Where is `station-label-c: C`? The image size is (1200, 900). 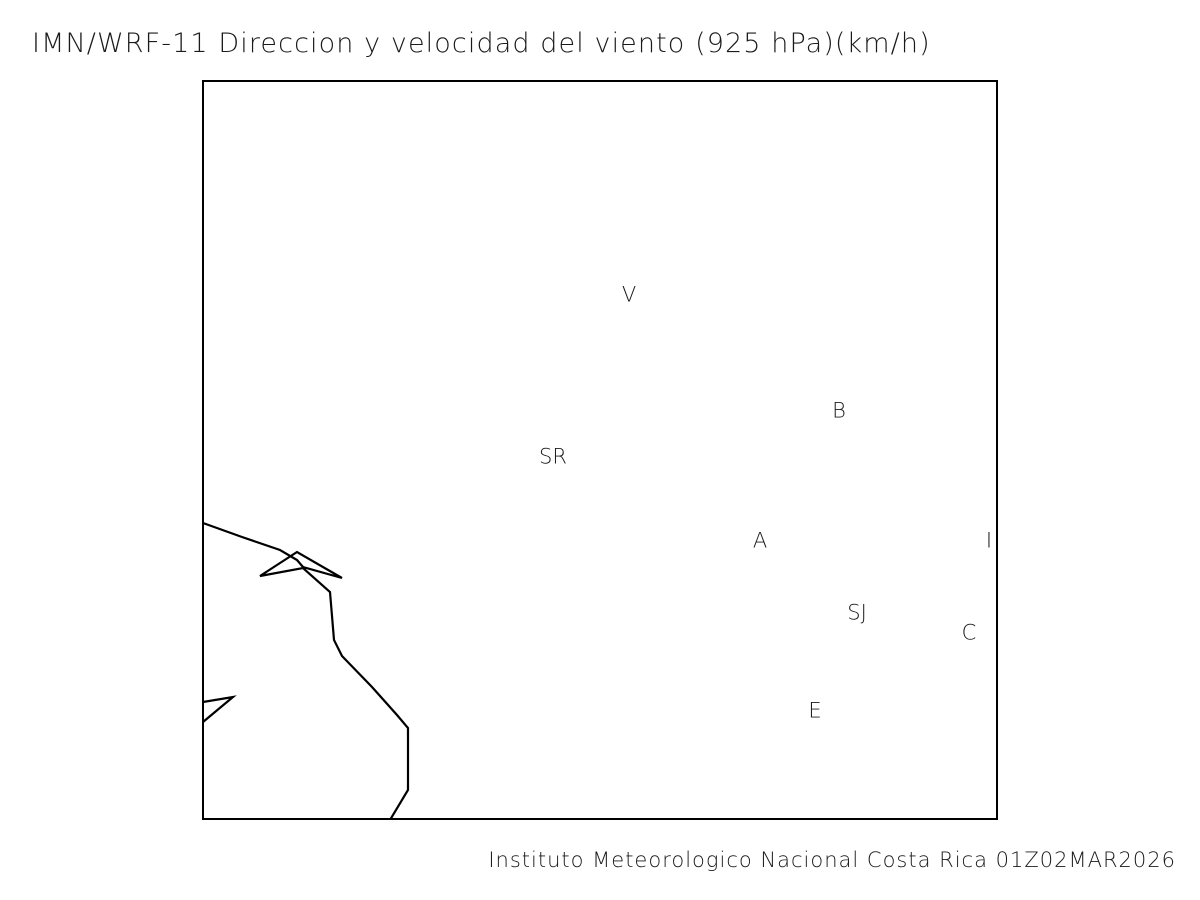
station-label-c: C is located at coordinates (969, 632).